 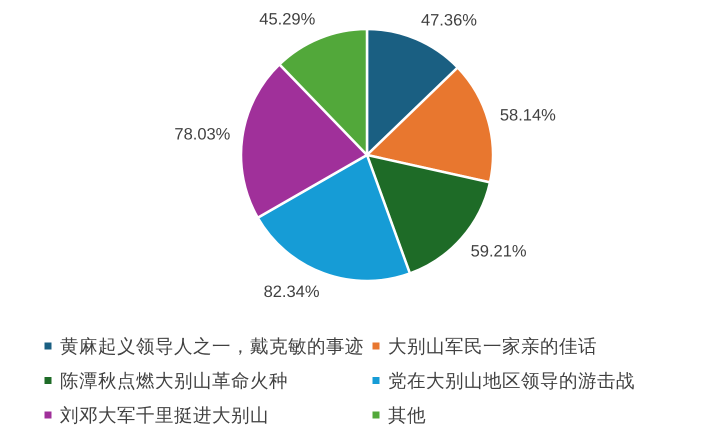 What do you see at coordinates (492, 346) in the screenshot?
I see `legend-label: 大别山军民一家亲的佳话` at bounding box center [492, 346].